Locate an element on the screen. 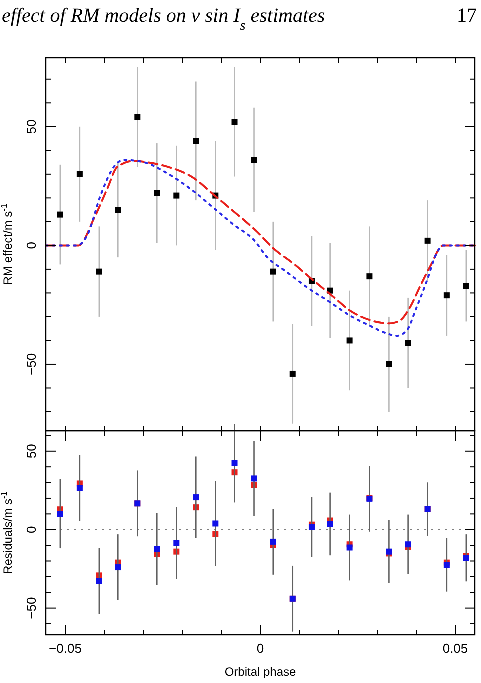  x-tick-label: −0.05 is located at coordinates (65, 648).